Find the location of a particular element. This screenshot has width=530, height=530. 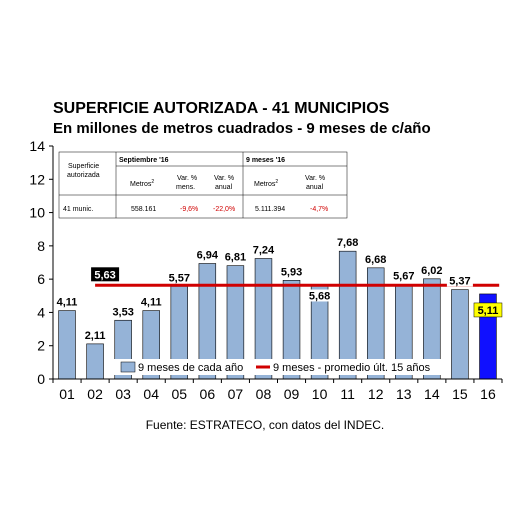

data-label-02: 2,11 is located at coordinates (95, 336).